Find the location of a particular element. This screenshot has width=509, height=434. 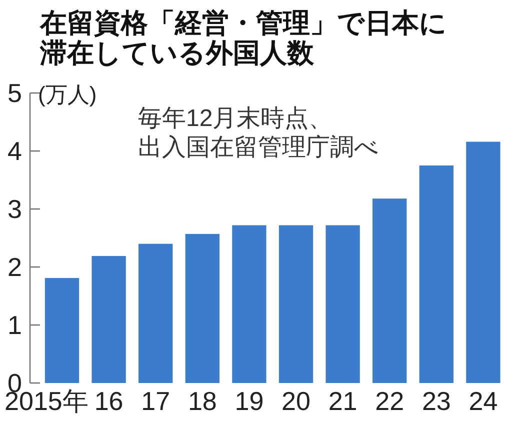

x-tick-label: 23 is located at coordinates (436, 401).